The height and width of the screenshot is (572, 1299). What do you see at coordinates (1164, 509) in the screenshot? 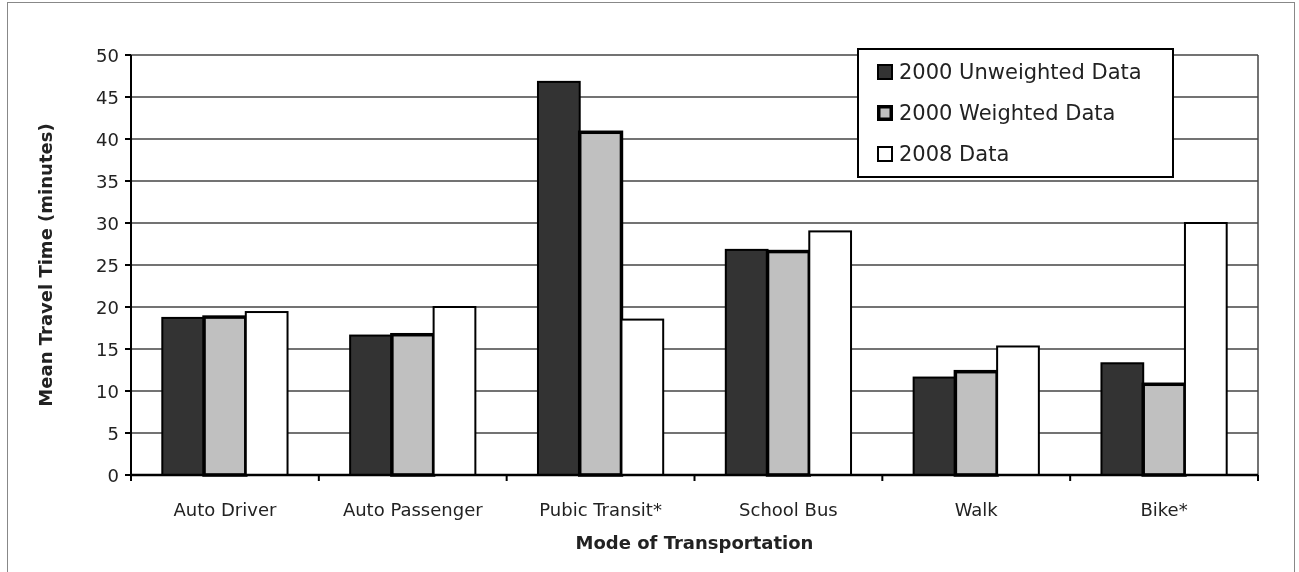
I see `x-tick-label: Bike*` at bounding box center [1164, 509].